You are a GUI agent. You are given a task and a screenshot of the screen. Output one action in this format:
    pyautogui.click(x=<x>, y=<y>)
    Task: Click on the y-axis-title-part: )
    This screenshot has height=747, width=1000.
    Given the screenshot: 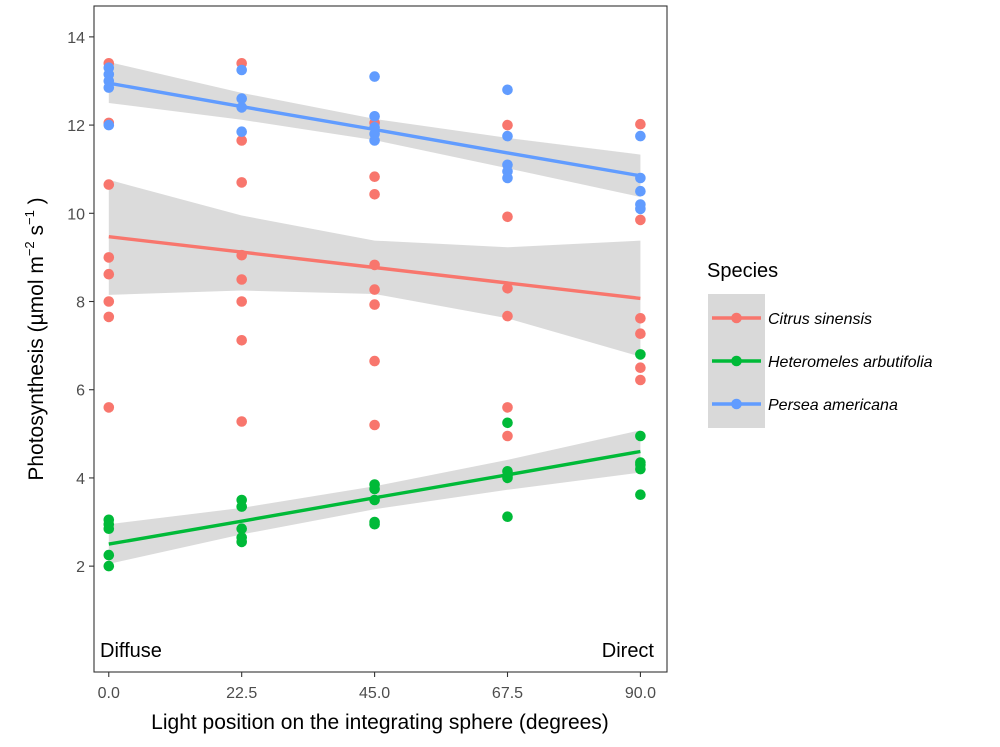 What is the action you would take?
    pyautogui.click(x=36, y=203)
    